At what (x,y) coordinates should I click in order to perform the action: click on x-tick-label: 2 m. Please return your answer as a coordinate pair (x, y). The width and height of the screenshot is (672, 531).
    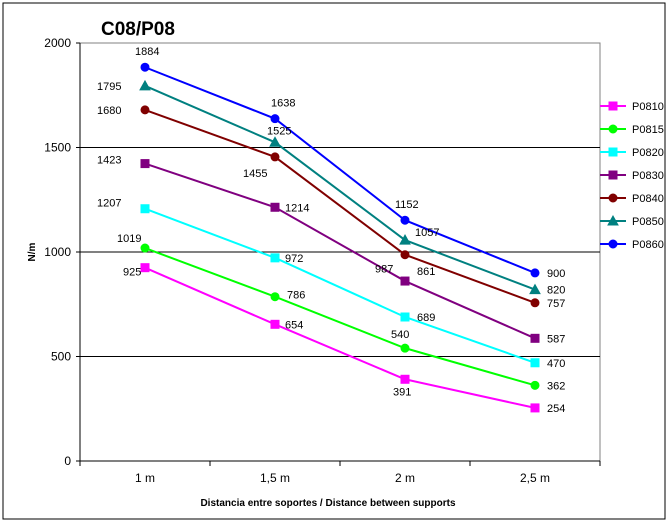
    Looking at the image, I should click on (405, 478).